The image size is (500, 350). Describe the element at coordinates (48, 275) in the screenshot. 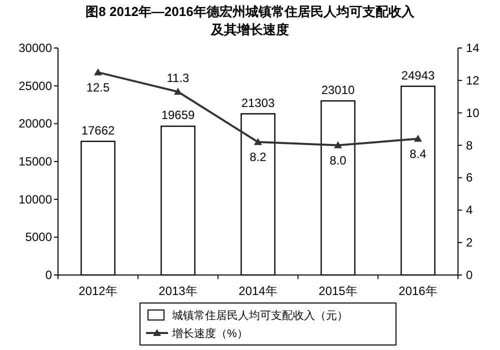

I see `y-tick-label: 0` at that location.